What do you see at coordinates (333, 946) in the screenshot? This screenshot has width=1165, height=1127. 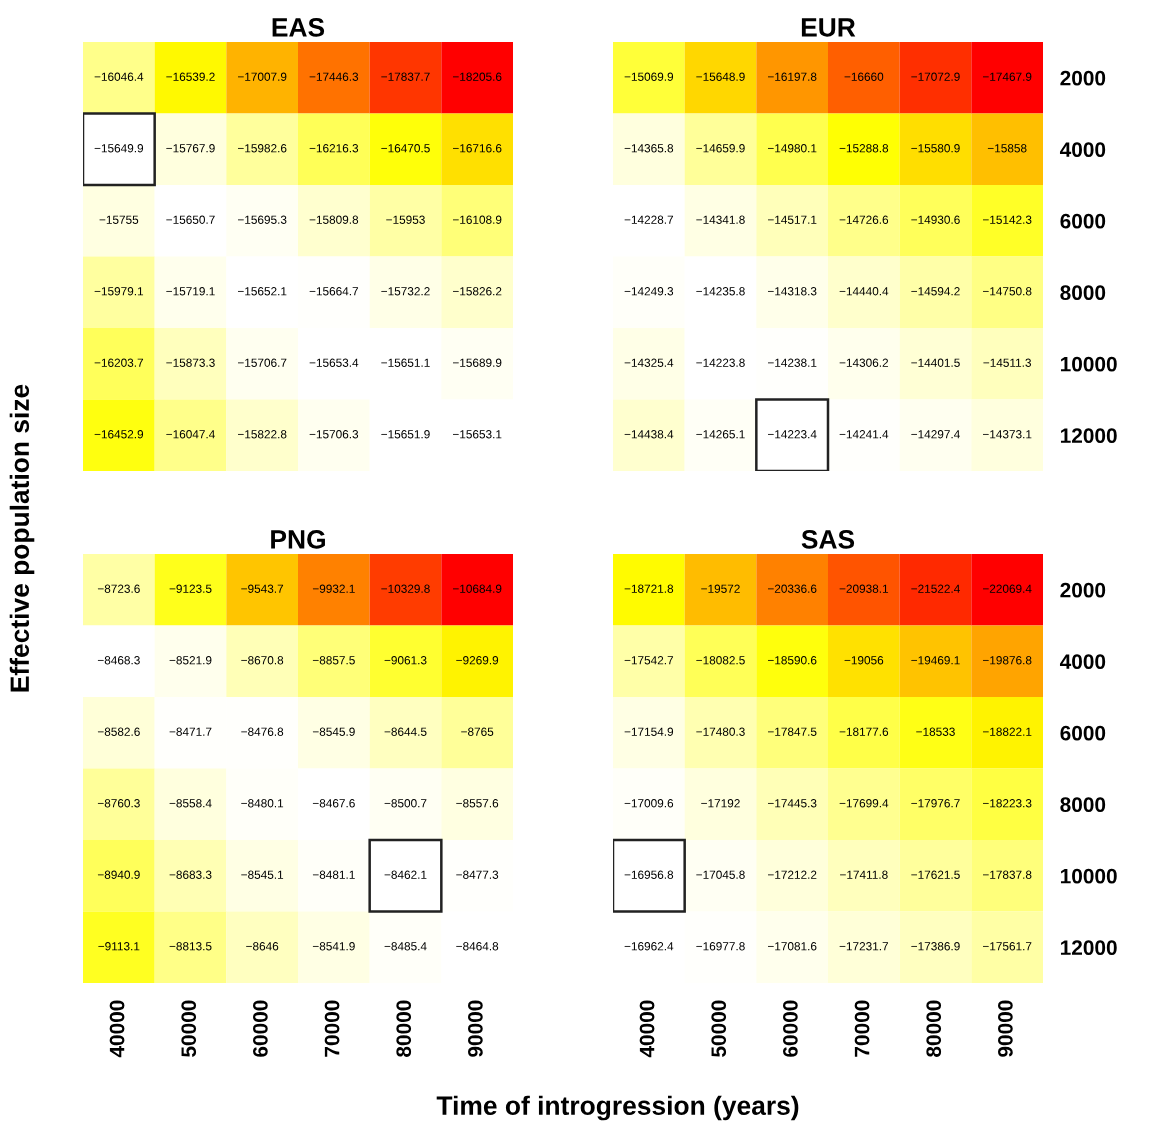 I see `data-label: −8541.9` at bounding box center [333, 946].